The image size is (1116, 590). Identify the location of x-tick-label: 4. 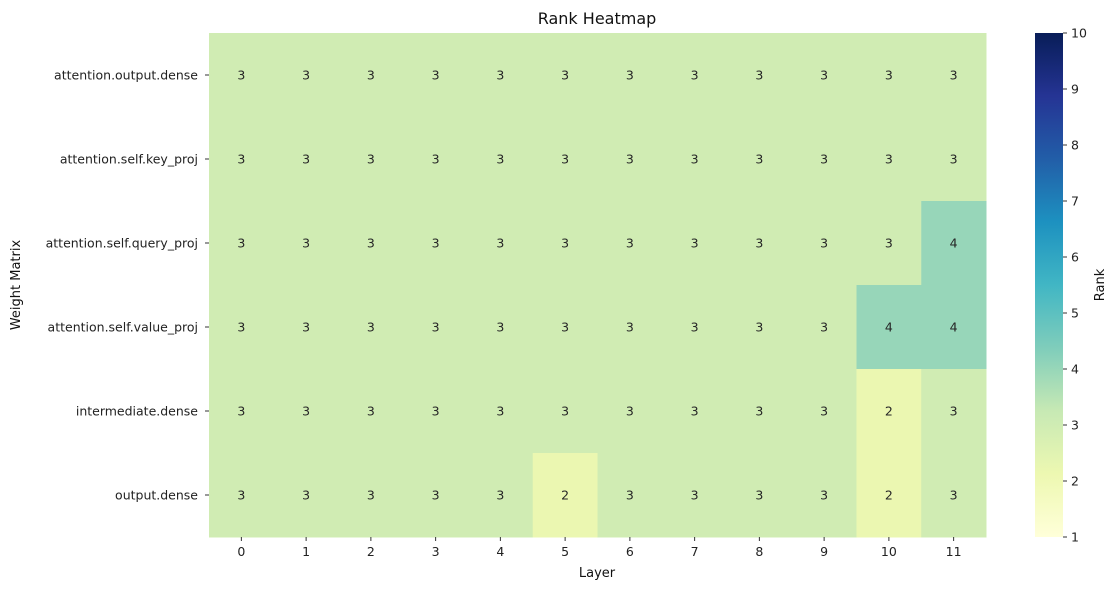
(500, 551).